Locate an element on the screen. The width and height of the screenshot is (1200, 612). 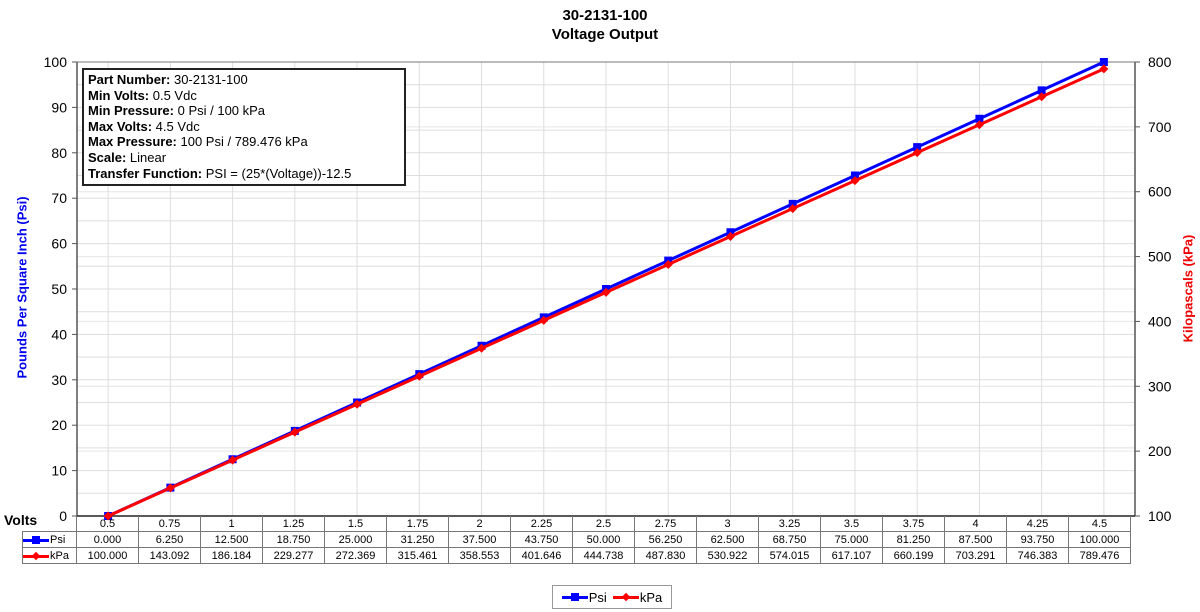
table-cell: 703.291 is located at coordinates (975, 555).